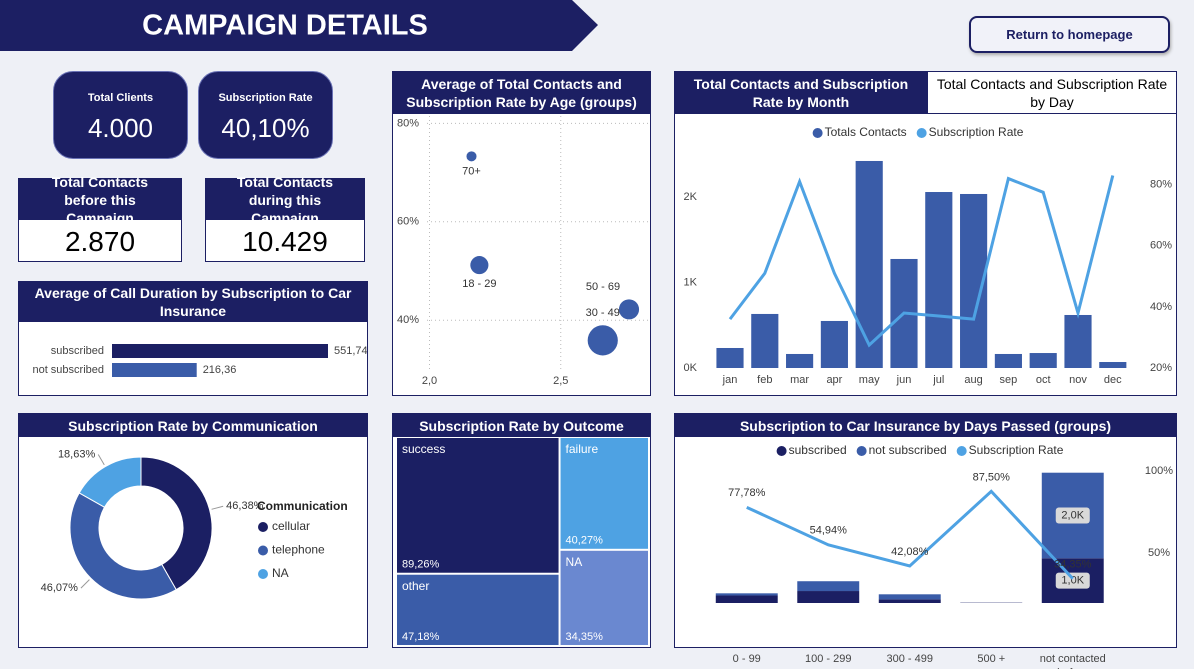 Image resolution: width=1194 pixels, height=669 pixels. What do you see at coordinates (423, 449) in the screenshot?
I see `tile-label: success` at bounding box center [423, 449].